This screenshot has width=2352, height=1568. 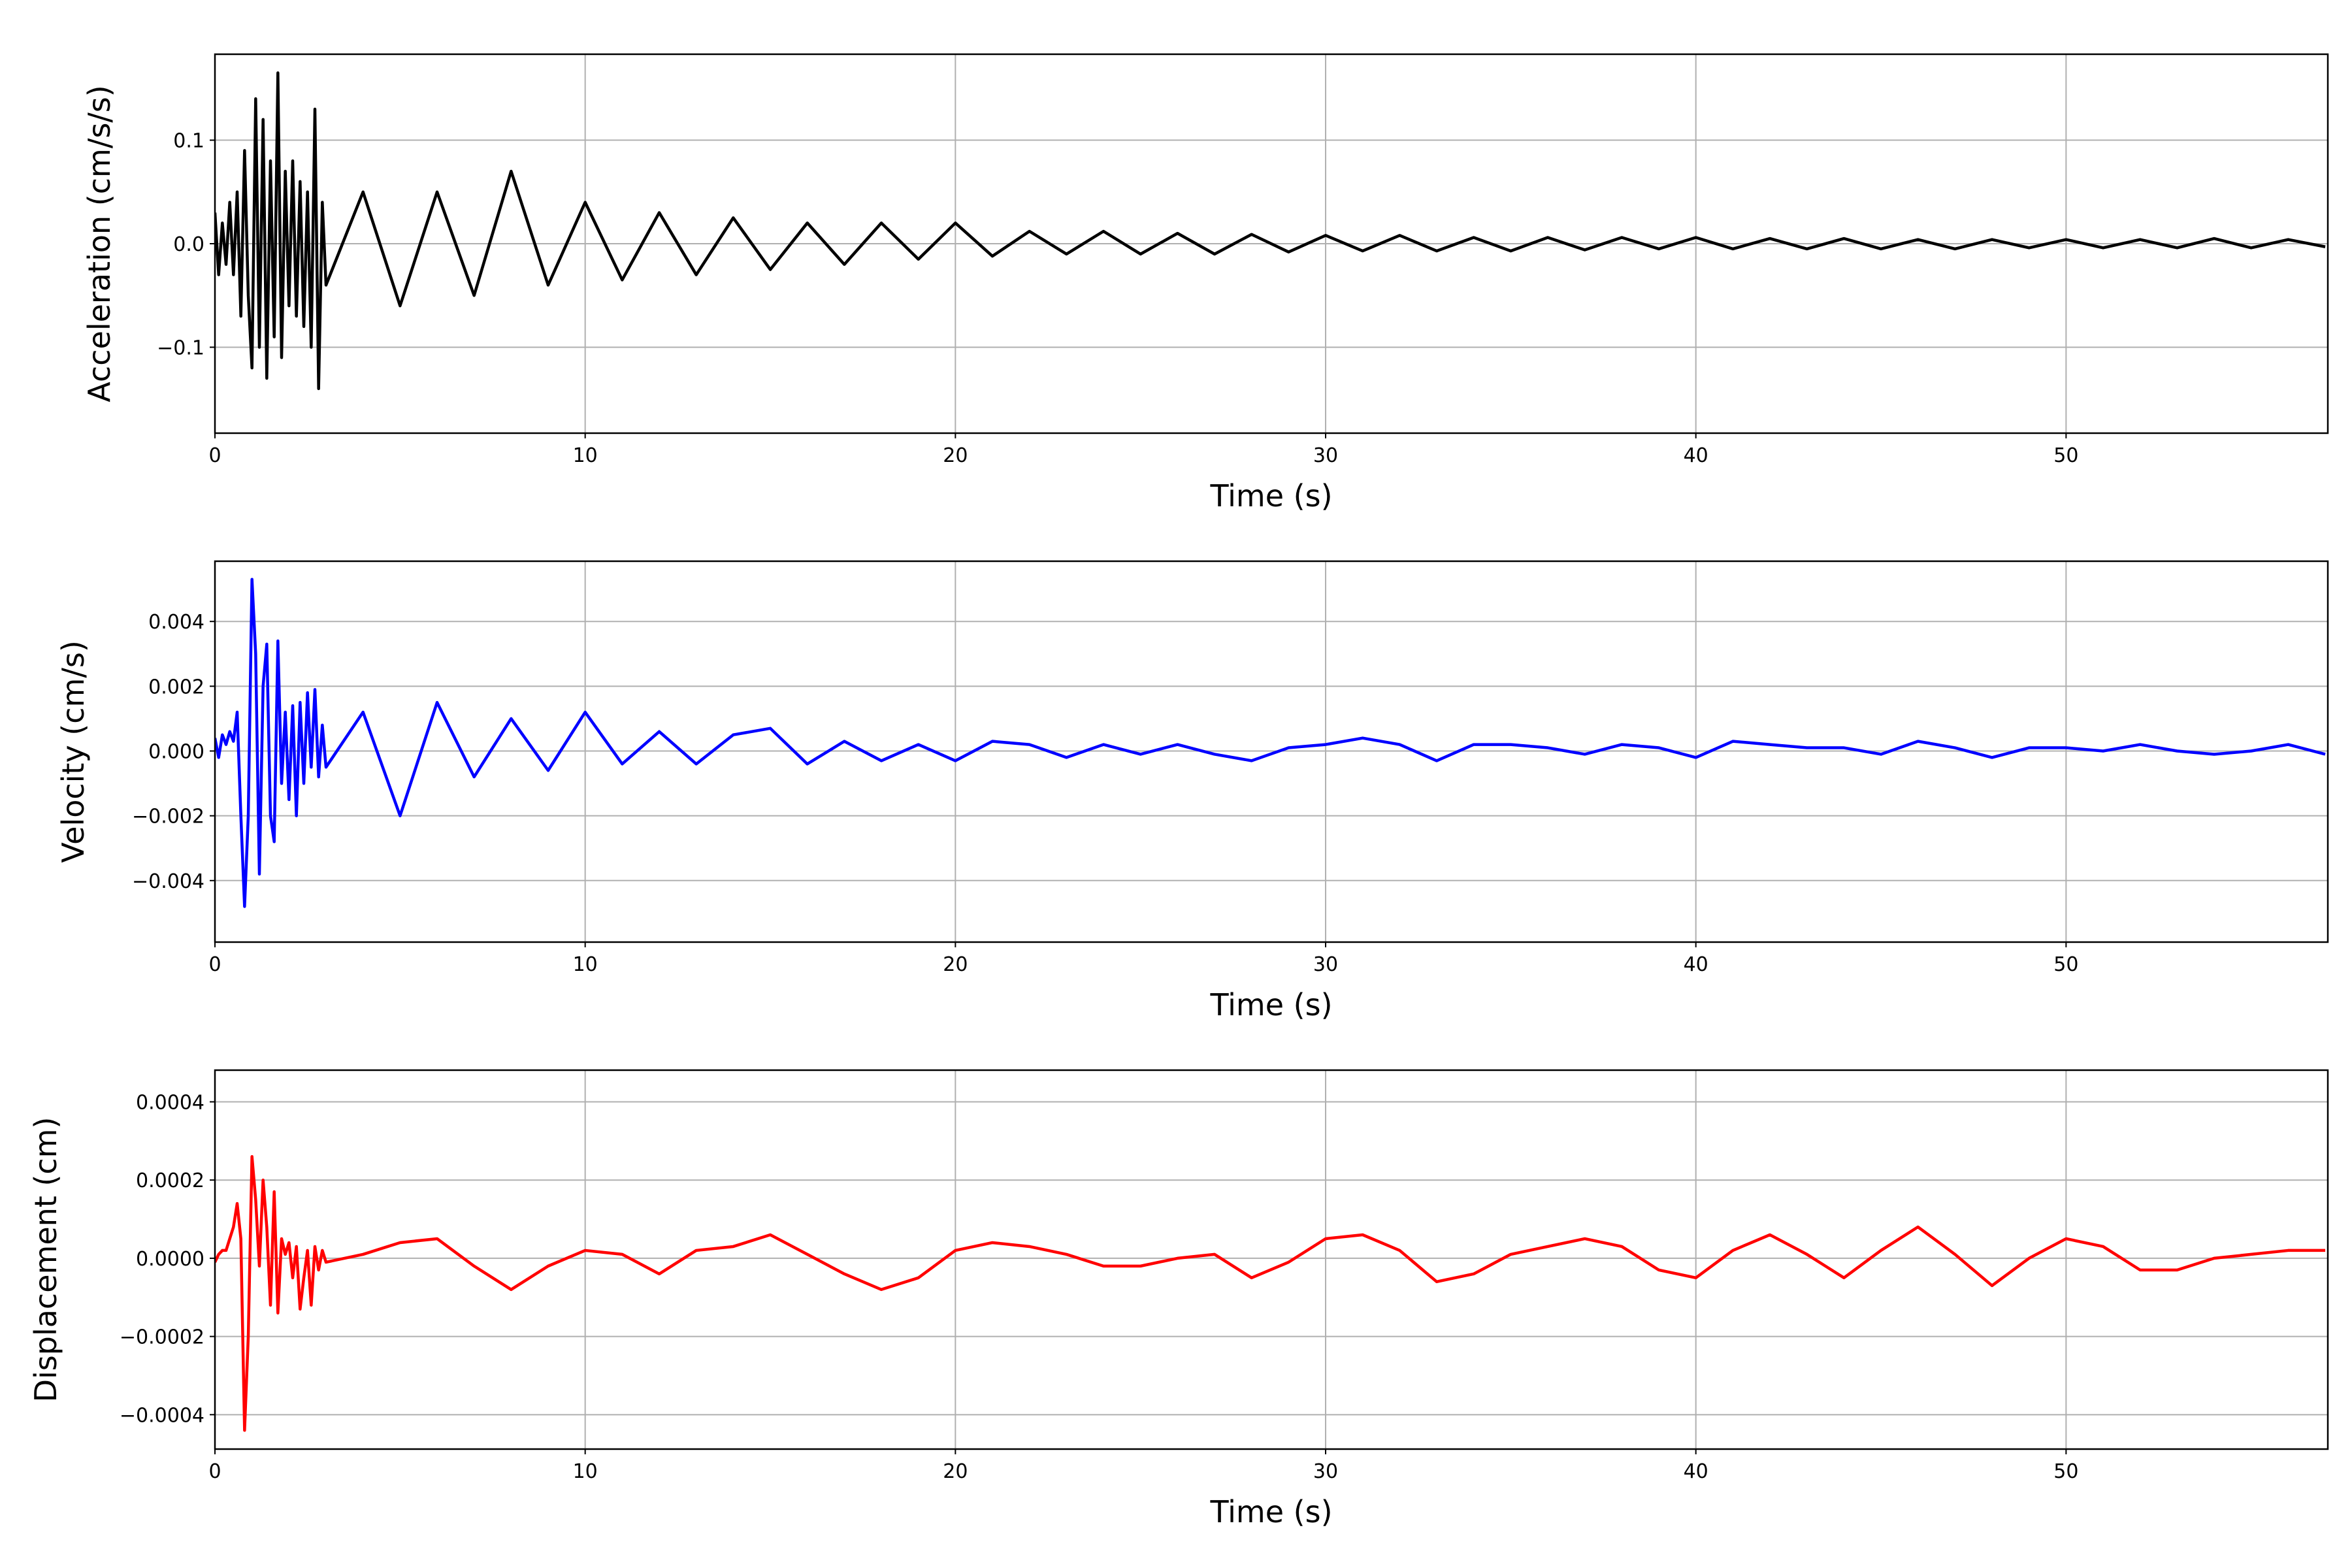 I want to click on y-tick-label: 0.0, so click(x=188, y=244).